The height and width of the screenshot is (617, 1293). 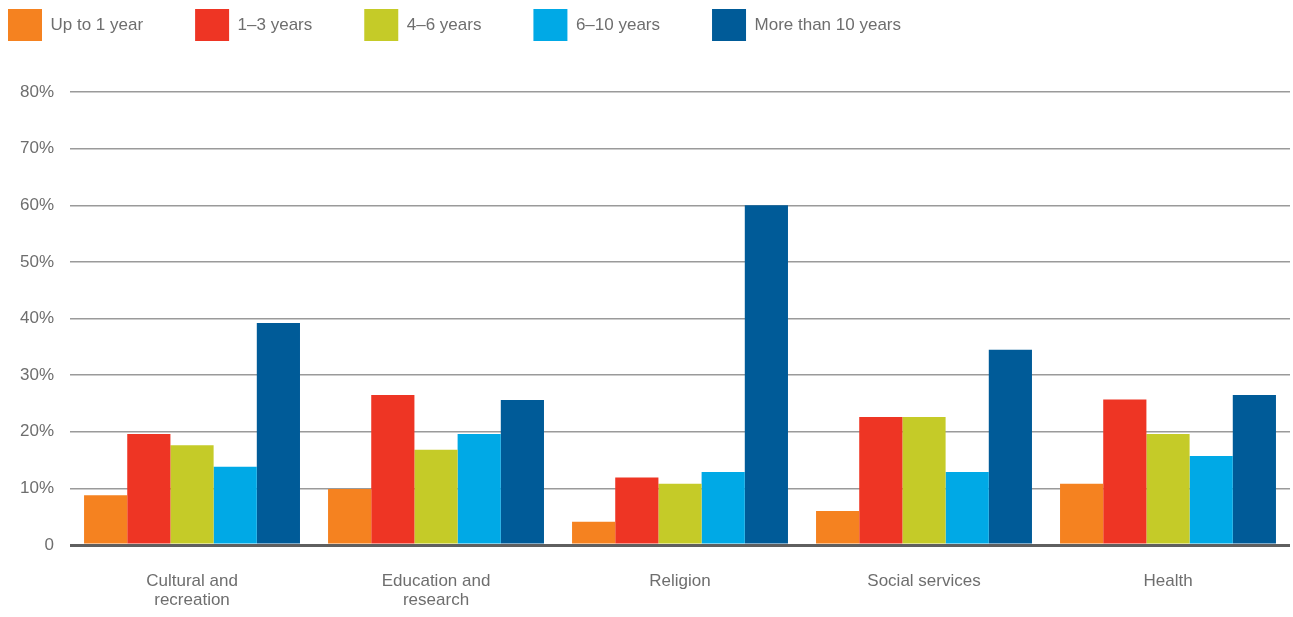 I want to click on legend-label: 1–3 years, so click(x=275, y=24).